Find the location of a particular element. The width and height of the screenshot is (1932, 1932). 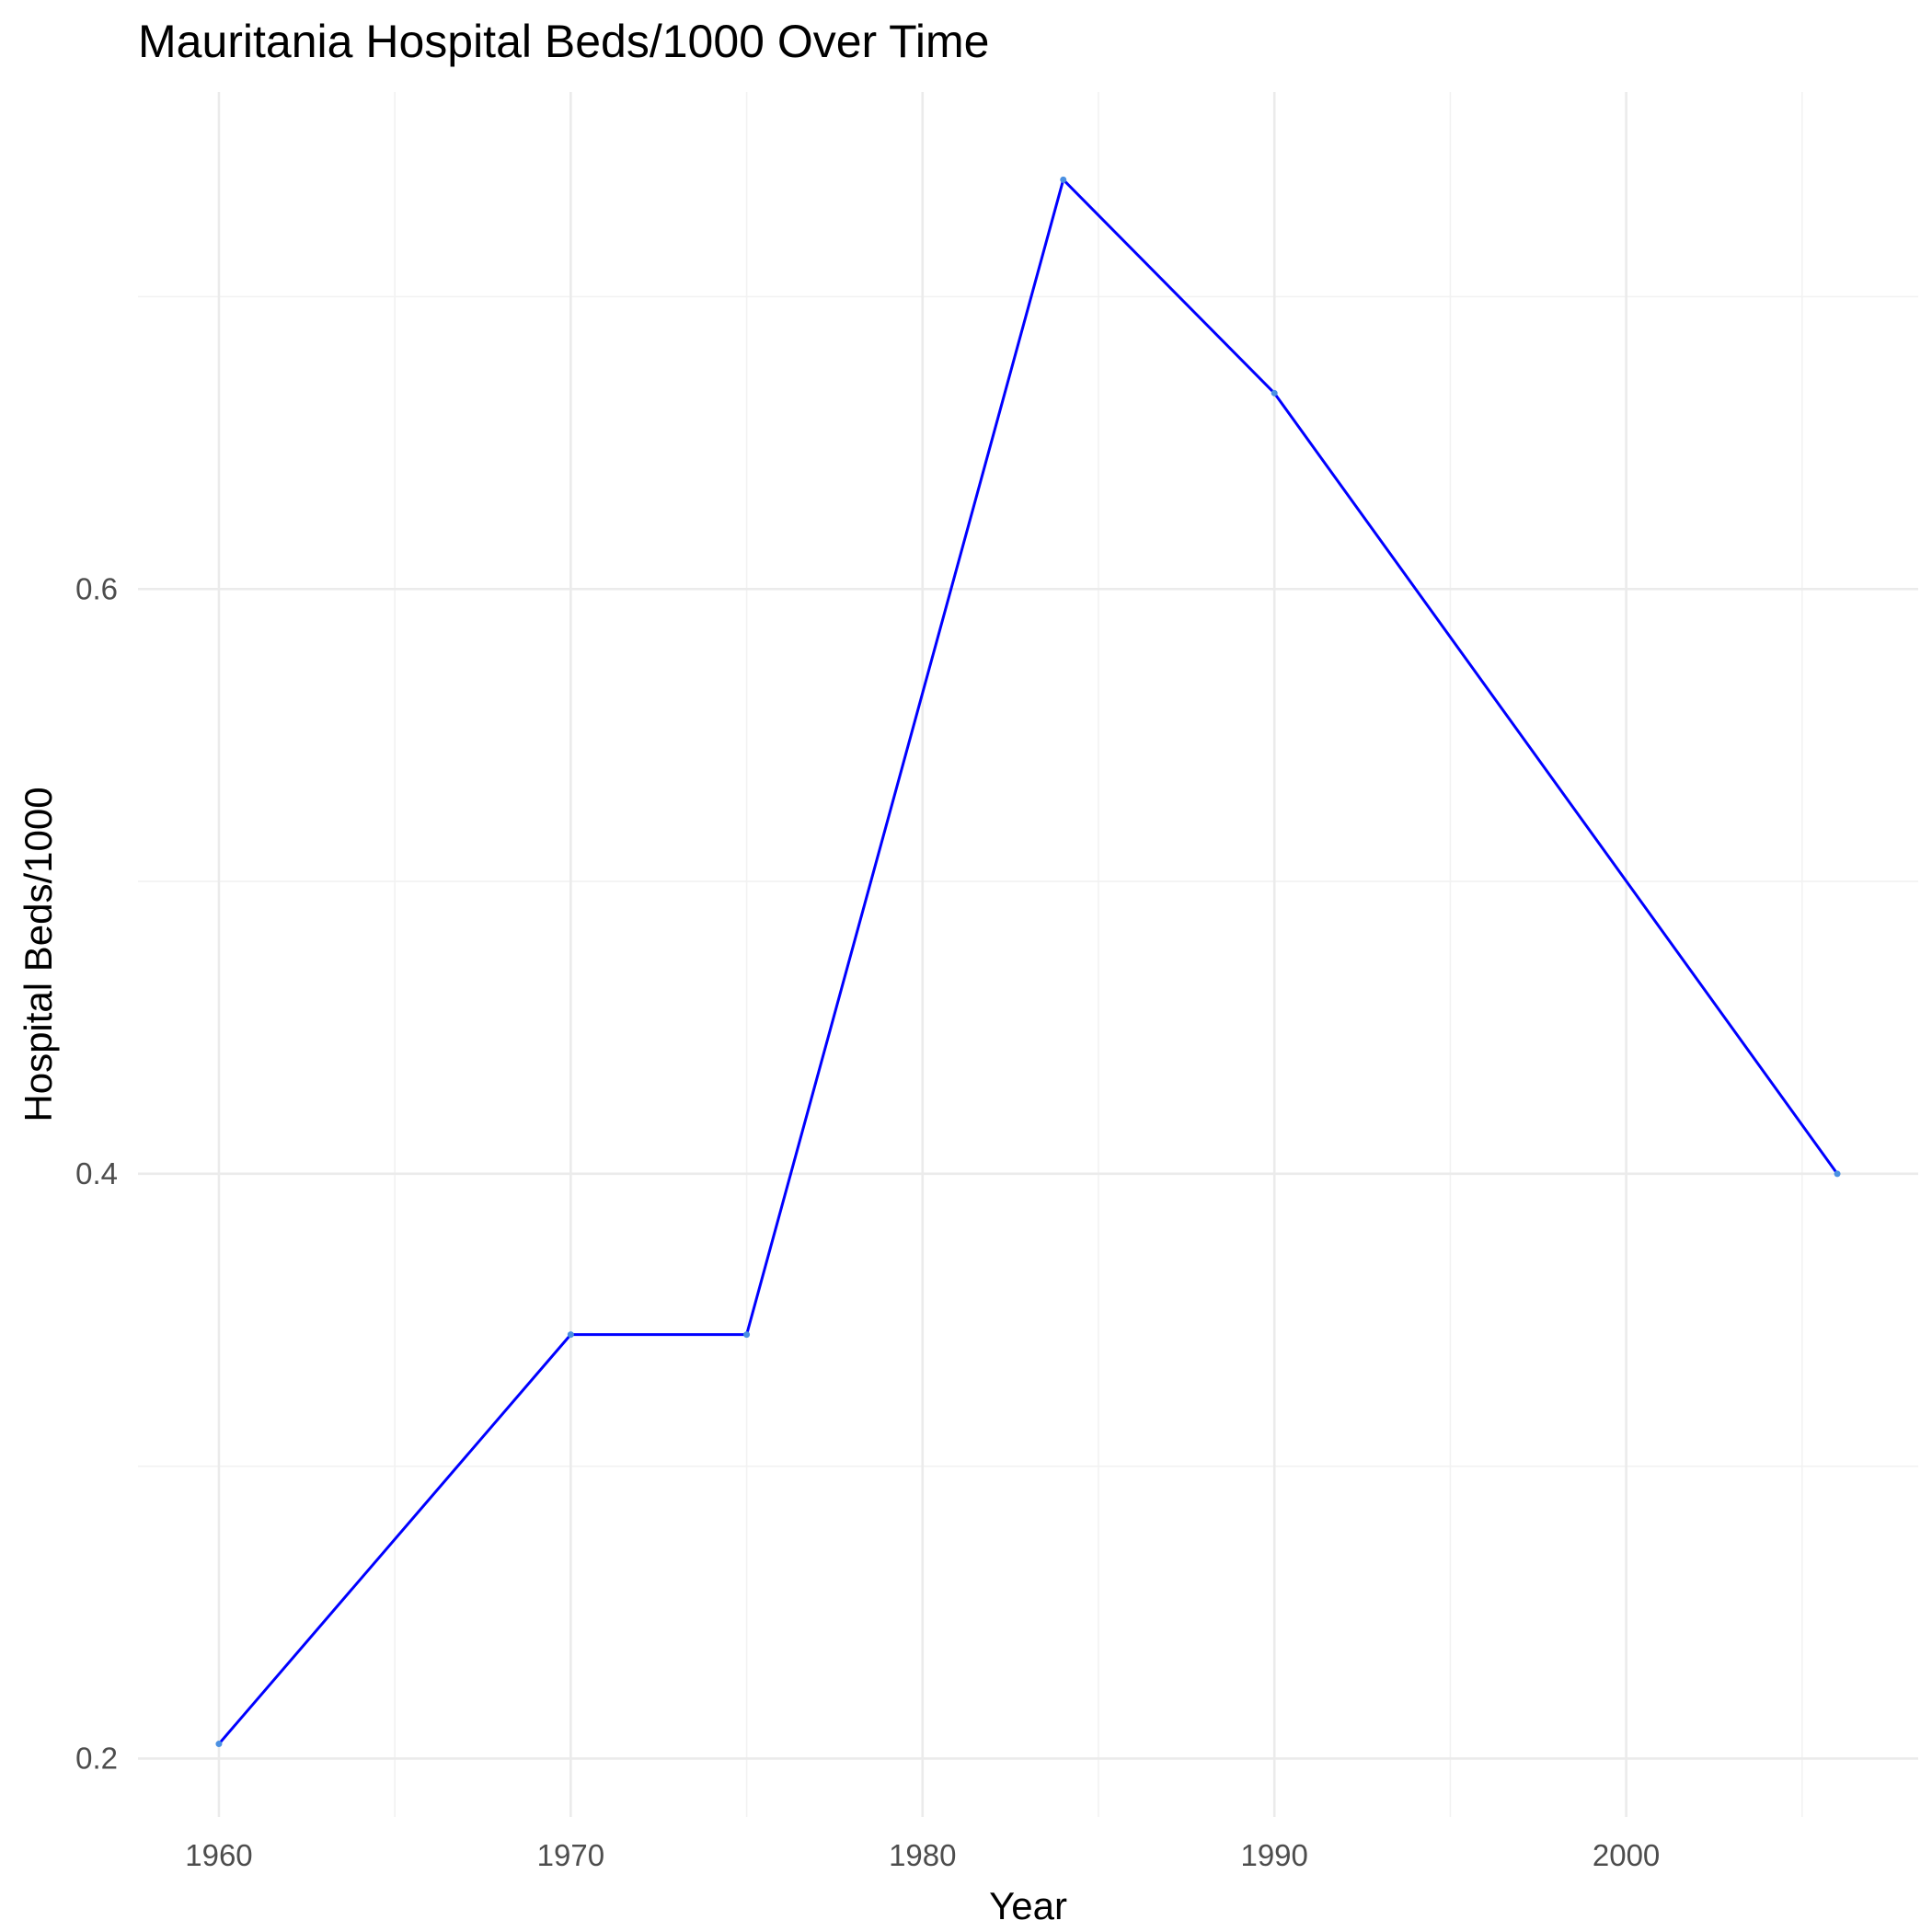

x-tick-label: 1990 is located at coordinates (1273, 1855).